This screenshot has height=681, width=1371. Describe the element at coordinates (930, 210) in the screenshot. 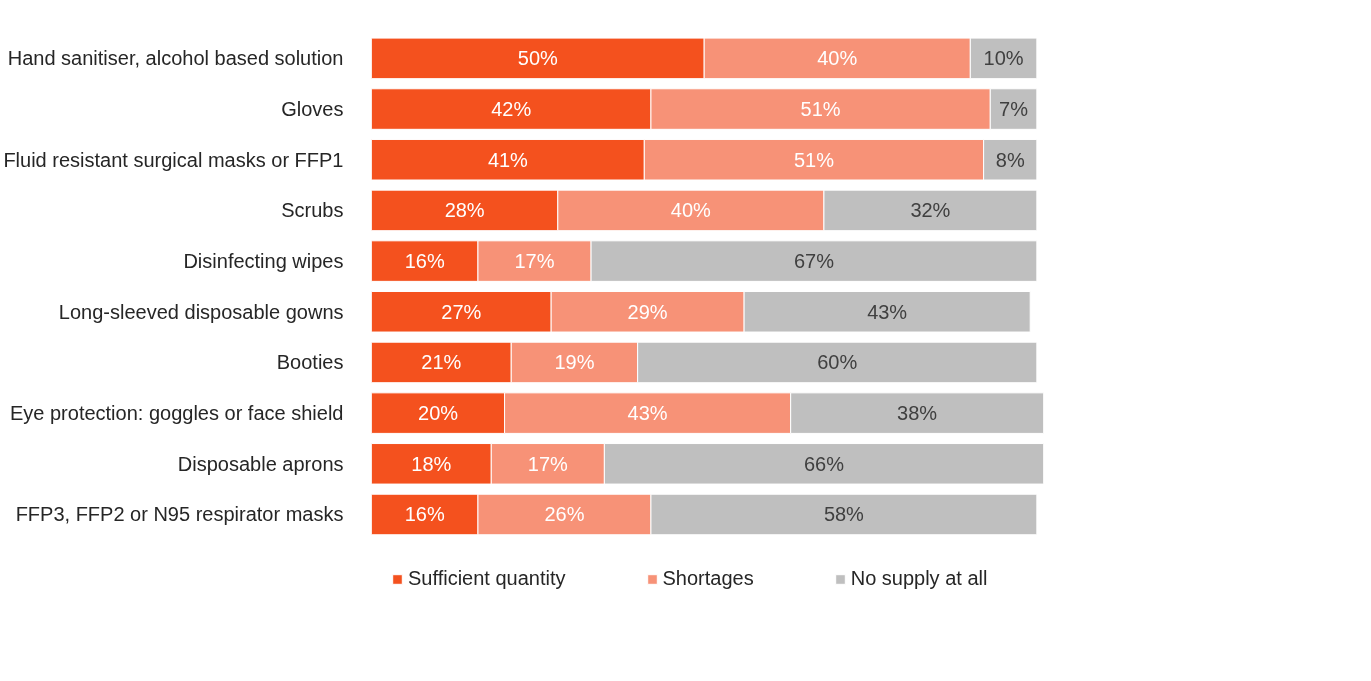

I see `data-label: 32%` at that location.